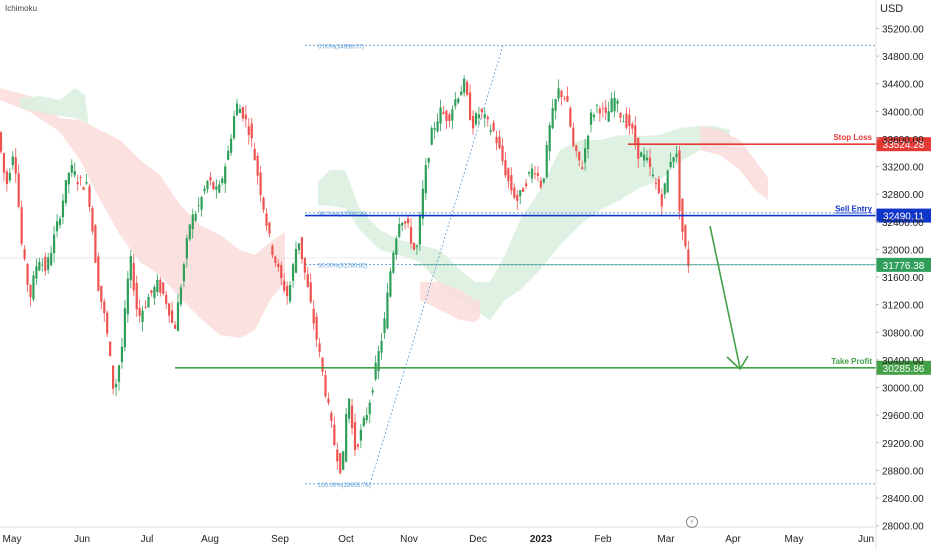 Image resolution: width=932 pixels, height=550 pixels. Describe the element at coordinates (903, 278) in the screenshot. I see `y-tick-label: 31600.00` at that location.